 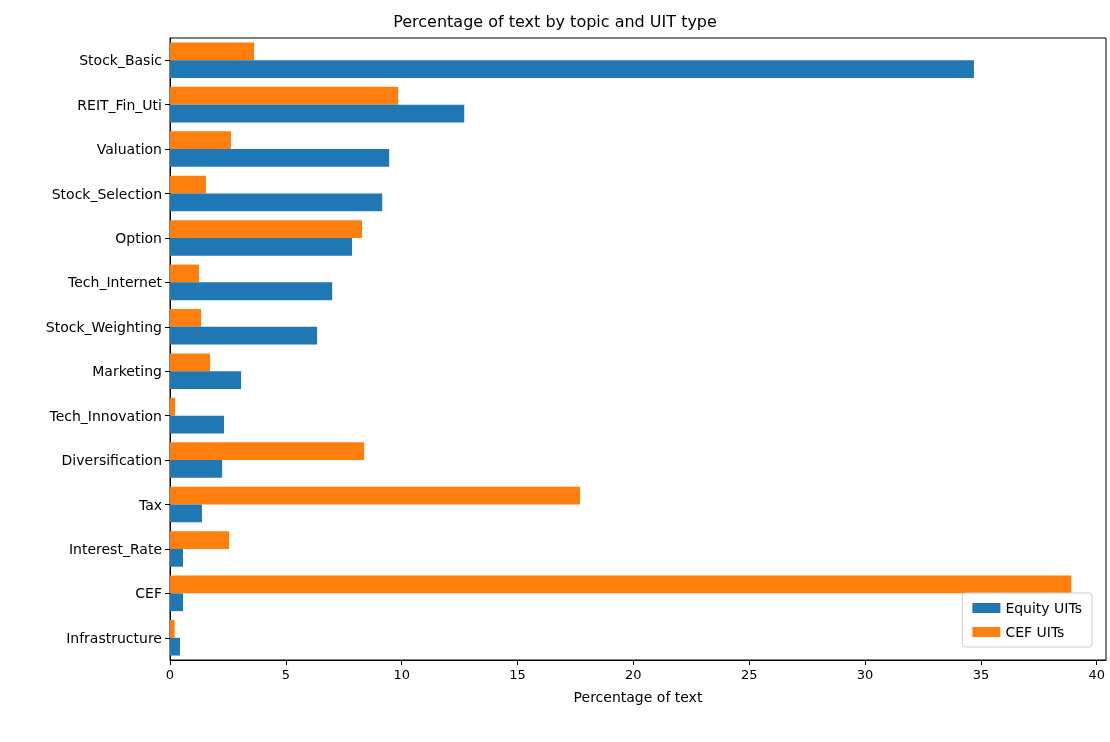 What do you see at coordinates (555, 21) in the screenshot?
I see `chart-title: Percentage of text by topic and UIT type` at bounding box center [555, 21].